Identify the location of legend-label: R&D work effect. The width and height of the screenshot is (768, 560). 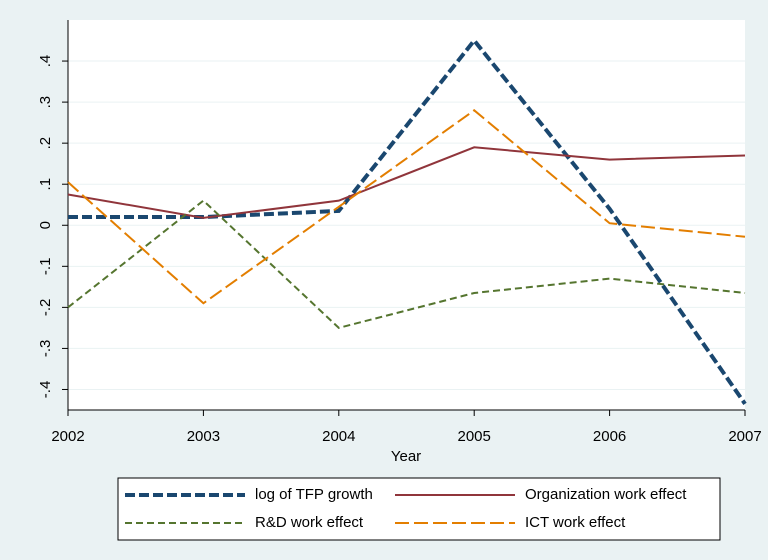
(309, 522).